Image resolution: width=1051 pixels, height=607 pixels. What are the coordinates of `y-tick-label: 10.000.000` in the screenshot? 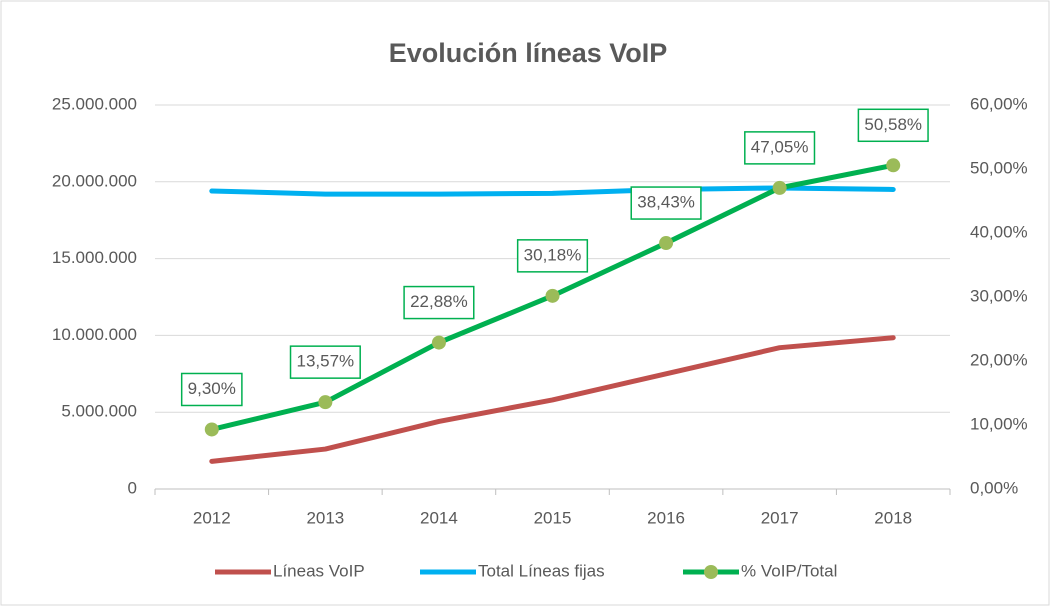 It's located at (94, 334).